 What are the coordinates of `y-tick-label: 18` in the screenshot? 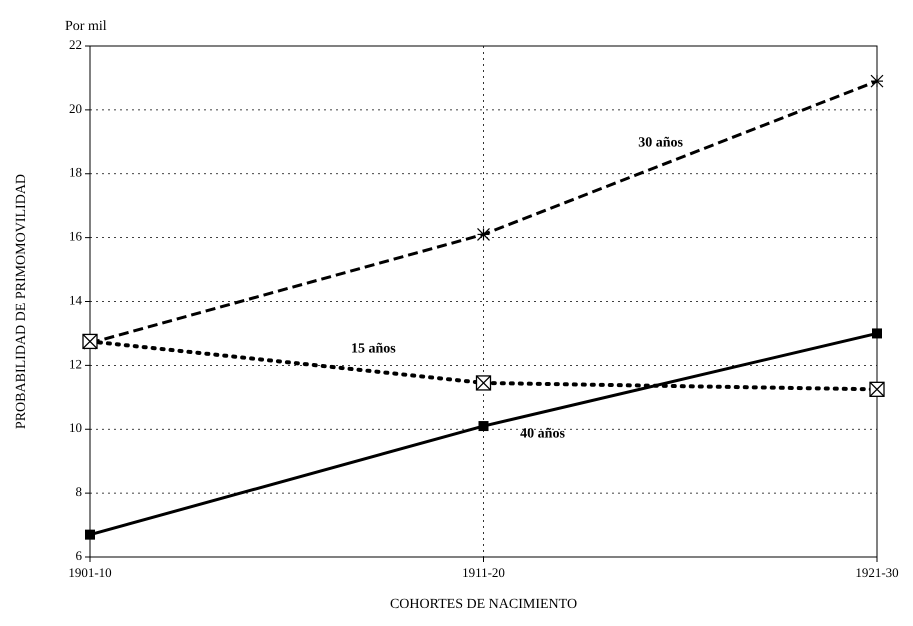 It's located at (75, 172).